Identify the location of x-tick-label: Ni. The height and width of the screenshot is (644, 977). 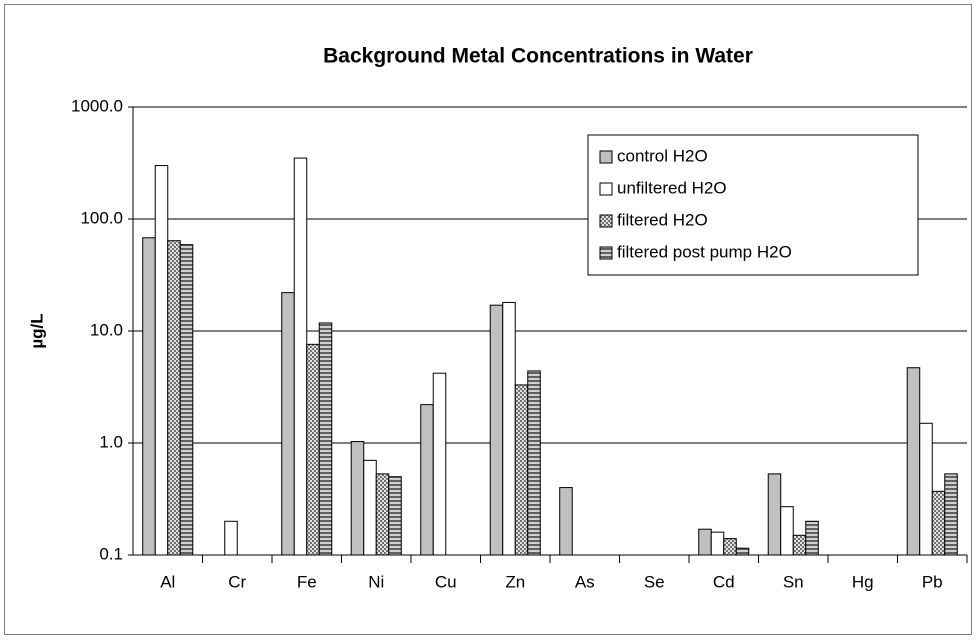
(376, 581).